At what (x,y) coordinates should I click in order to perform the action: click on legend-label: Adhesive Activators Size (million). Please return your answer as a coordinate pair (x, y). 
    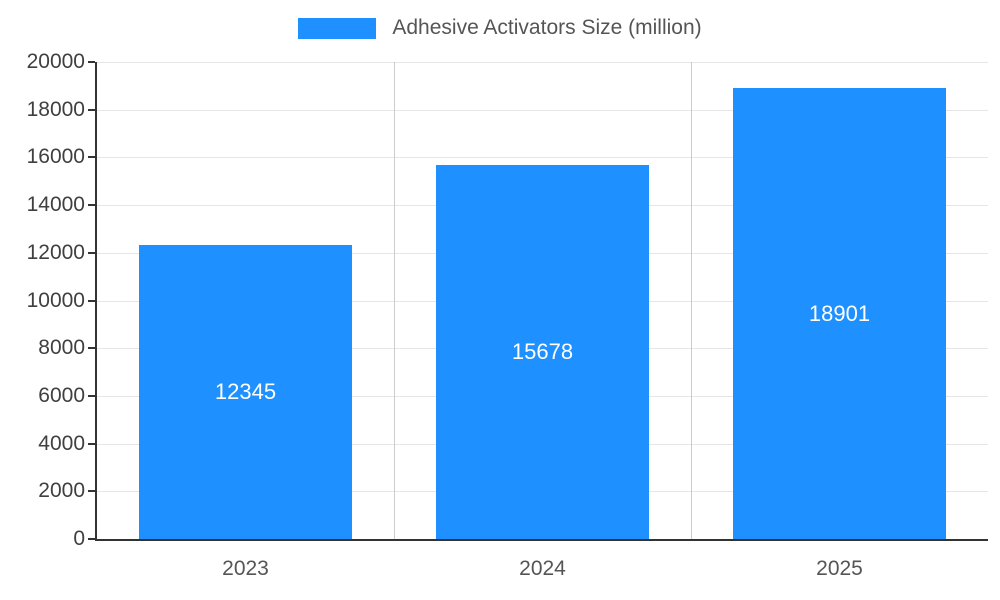
    Looking at the image, I should click on (547, 27).